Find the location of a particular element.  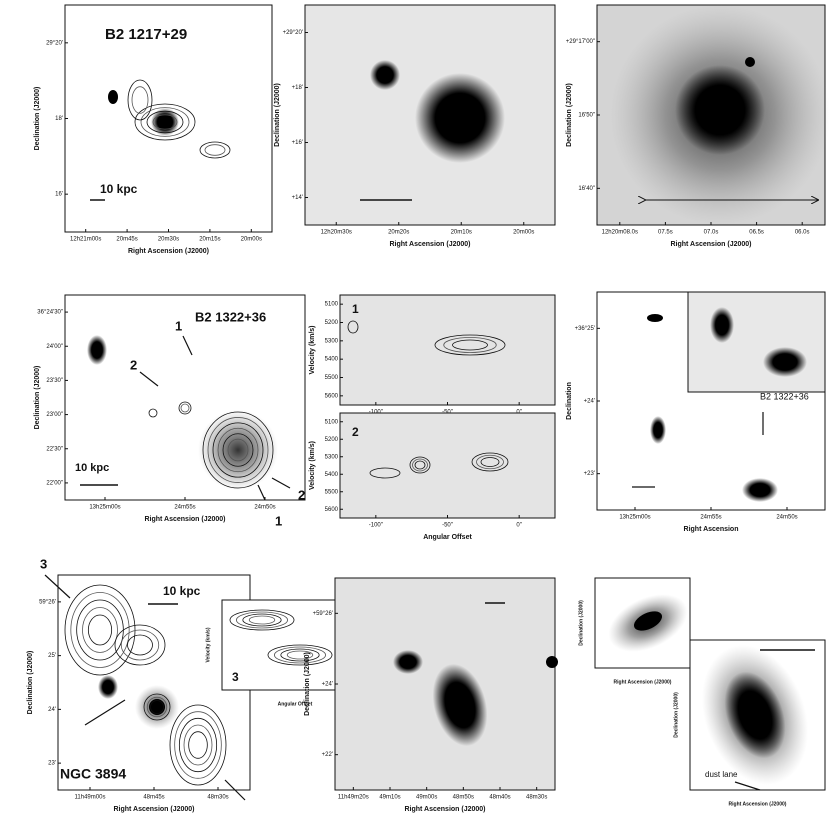

y-tick-label: 5600 is located at coordinates (332, 510).